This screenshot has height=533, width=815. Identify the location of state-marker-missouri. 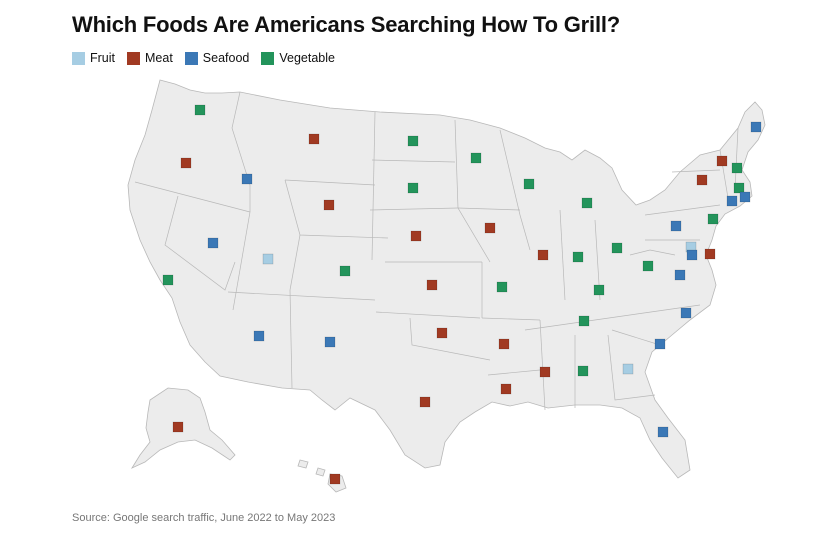
(502, 287).